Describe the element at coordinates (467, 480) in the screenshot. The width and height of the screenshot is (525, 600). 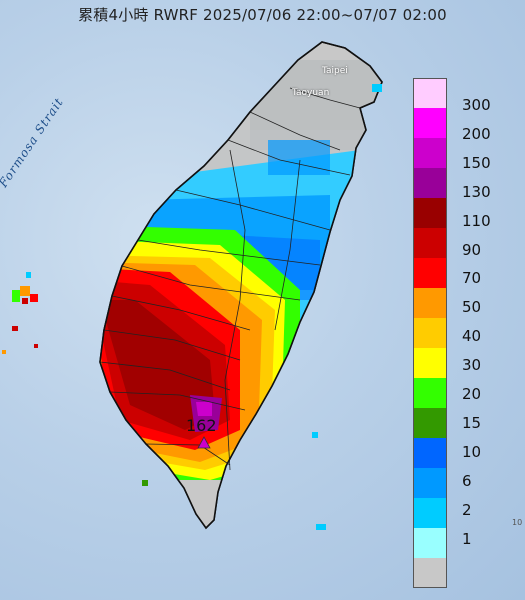
I see `legend-label: 6` at that location.